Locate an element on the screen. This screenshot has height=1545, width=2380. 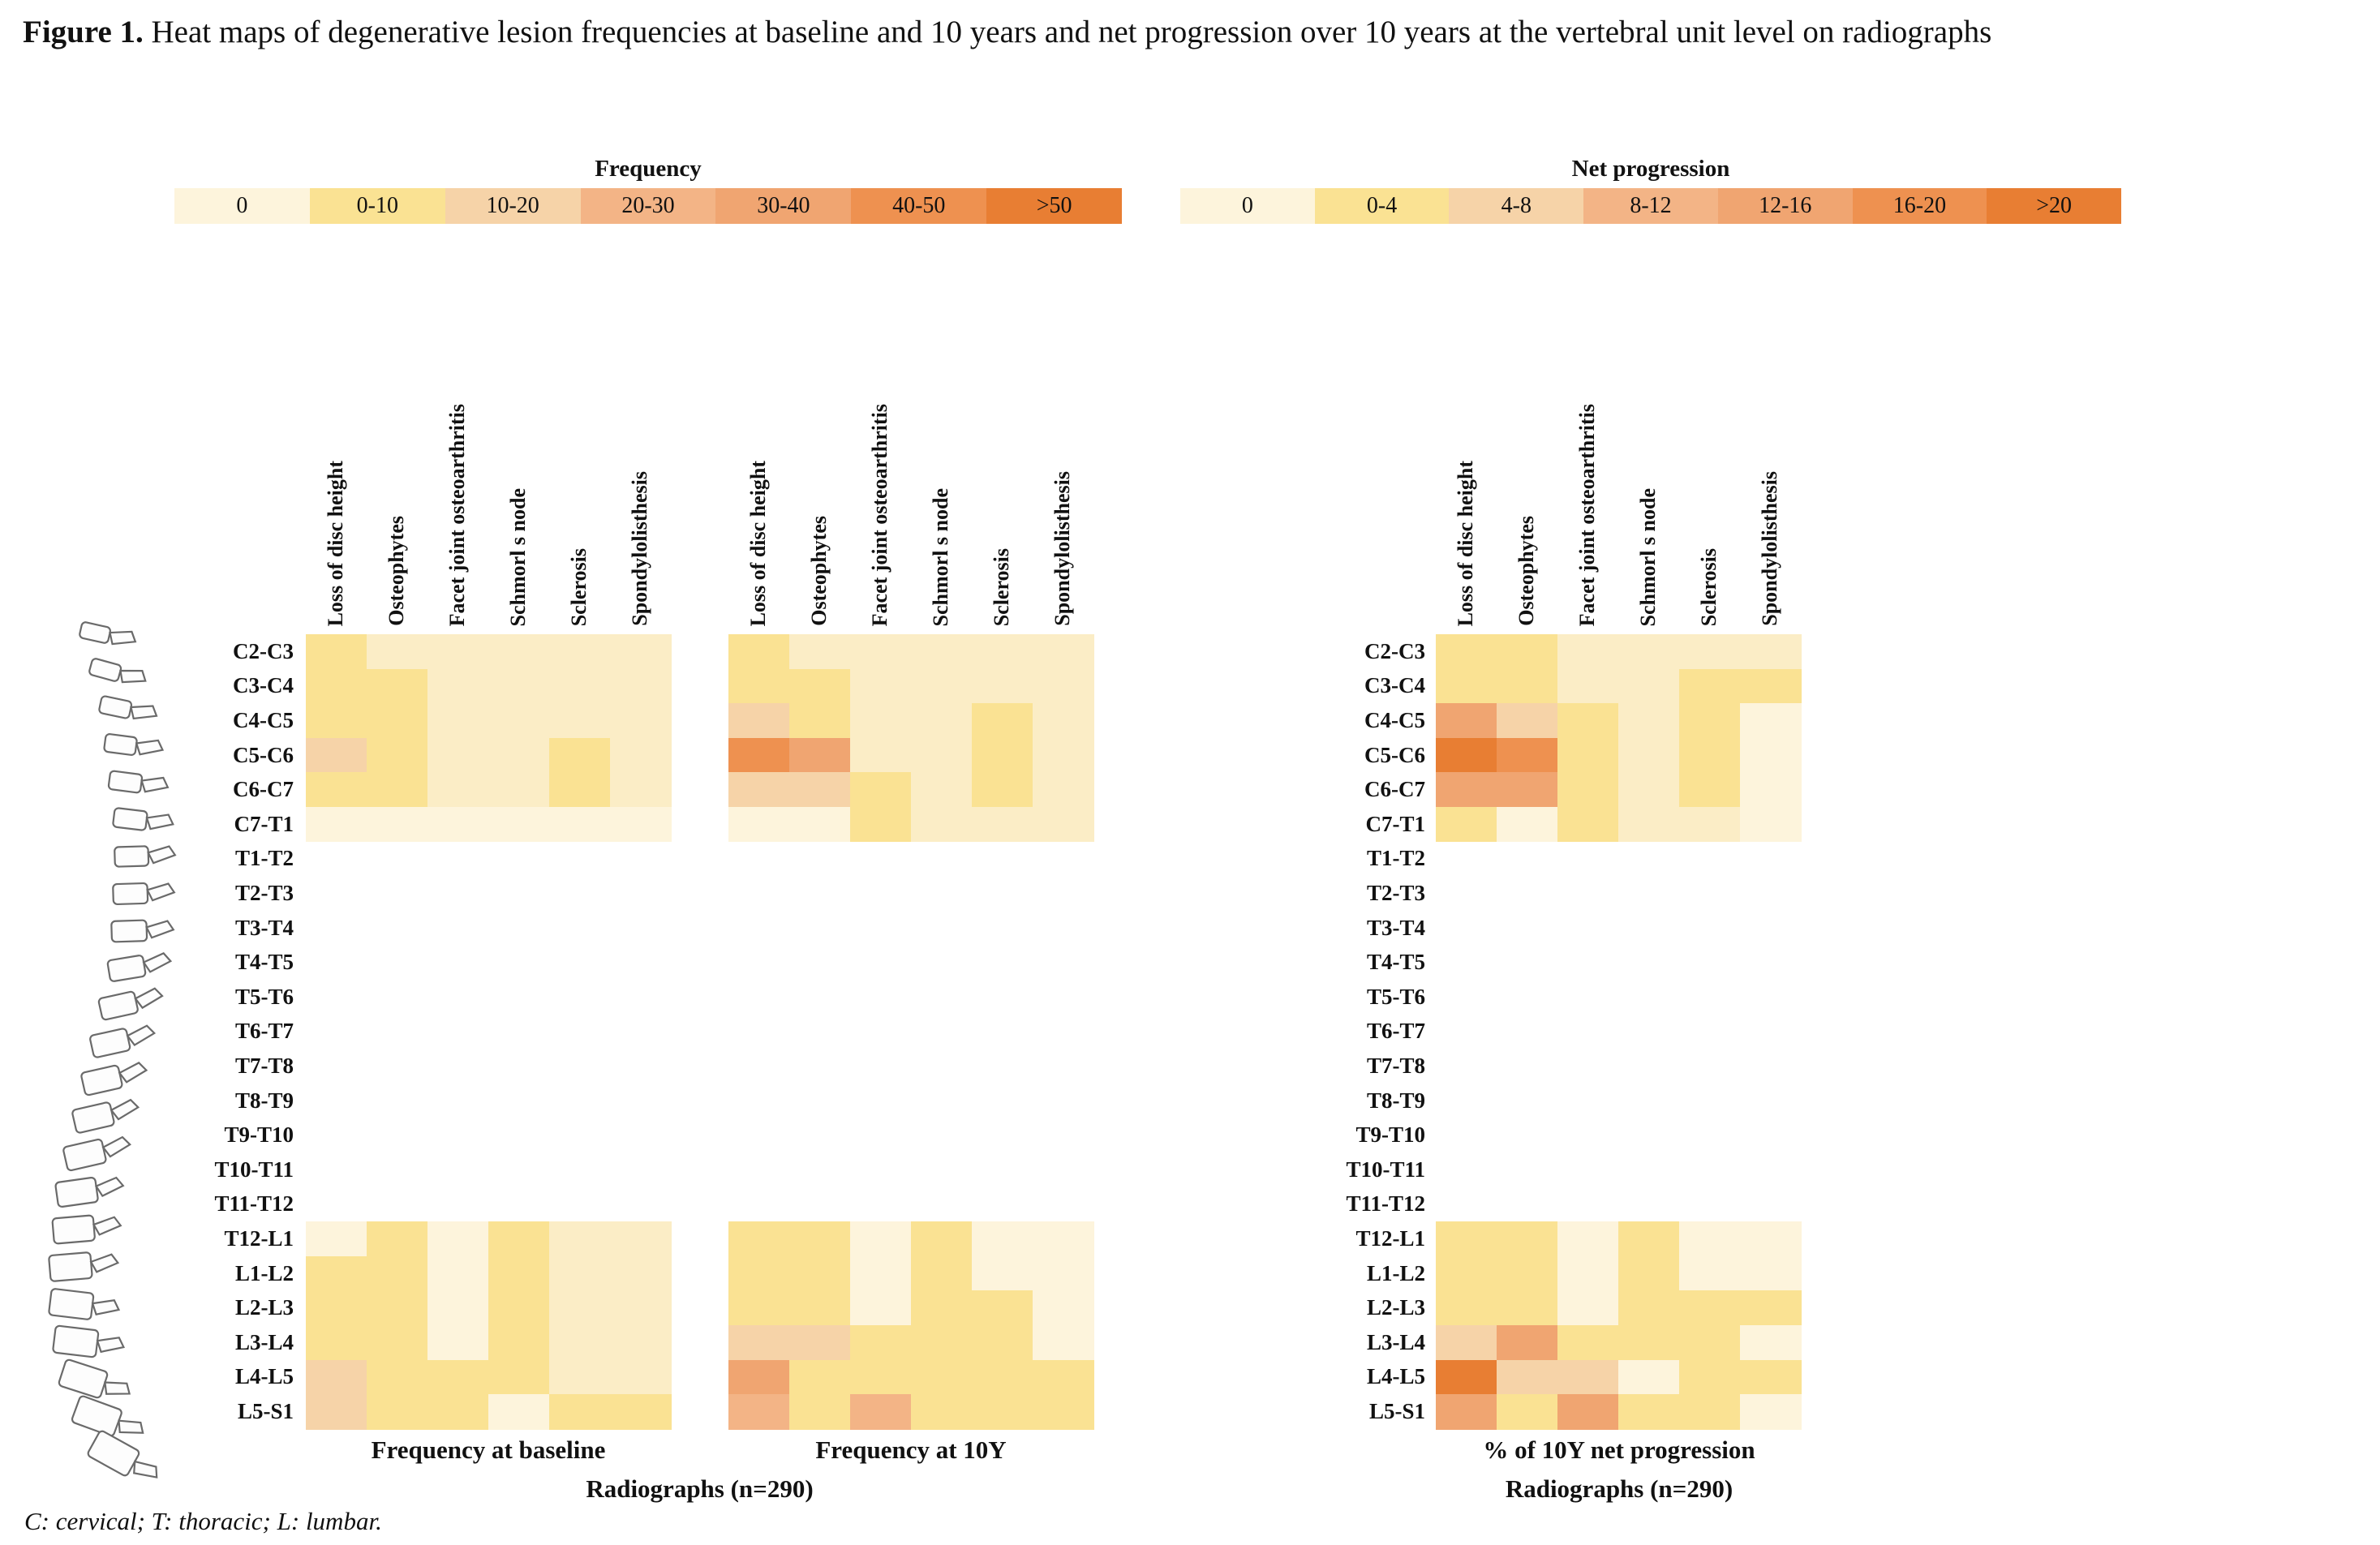
legend-bin-label: 8-12 is located at coordinates (1651, 205).